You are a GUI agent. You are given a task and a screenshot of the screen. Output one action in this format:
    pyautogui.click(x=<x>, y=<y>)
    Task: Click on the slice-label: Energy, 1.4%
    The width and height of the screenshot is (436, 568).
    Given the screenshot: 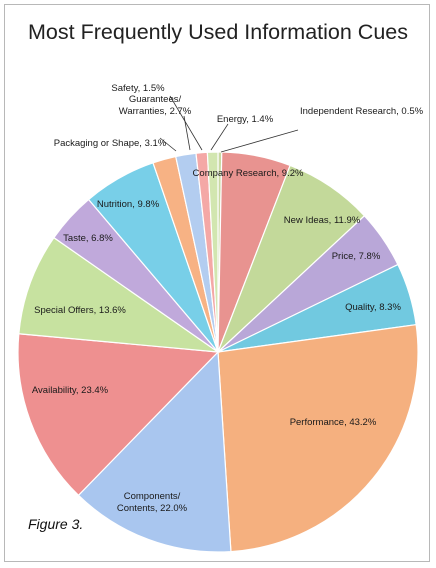 What is the action you would take?
    pyautogui.click(x=245, y=119)
    